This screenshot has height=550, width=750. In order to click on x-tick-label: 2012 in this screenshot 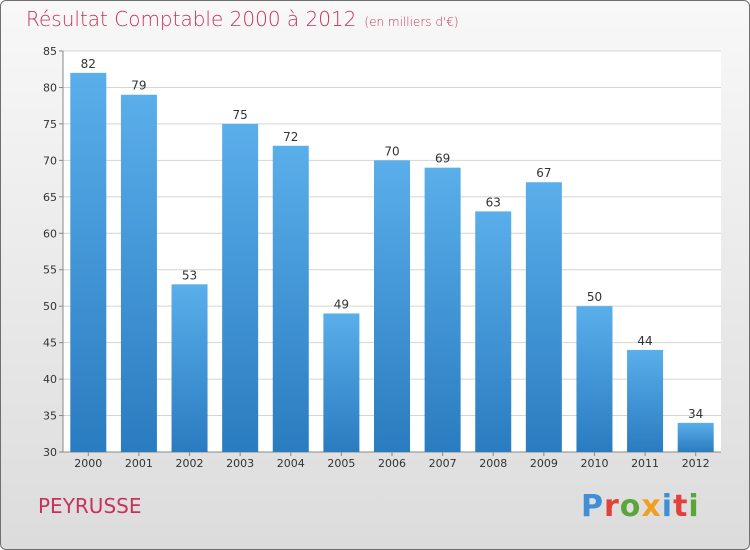, I will do `click(696, 463)`.